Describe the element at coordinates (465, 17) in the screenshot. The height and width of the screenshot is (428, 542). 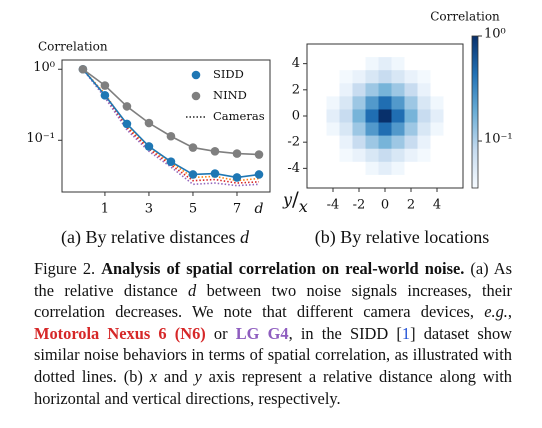
I see `colorbar-label: Correlation` at that location.